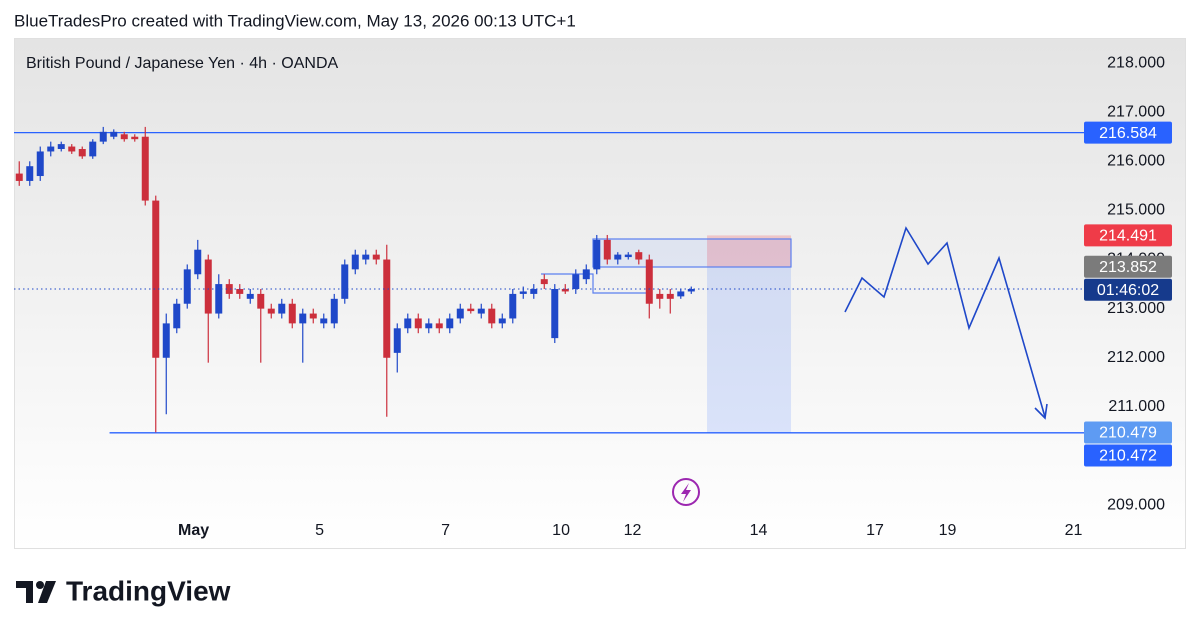 The height and width of the screenshot is (639, 1200). What do you see at coordinates (1136, 406) in the screenshot?
I see `y-tick-label: 211.000` at bounding box center [1136, 406].